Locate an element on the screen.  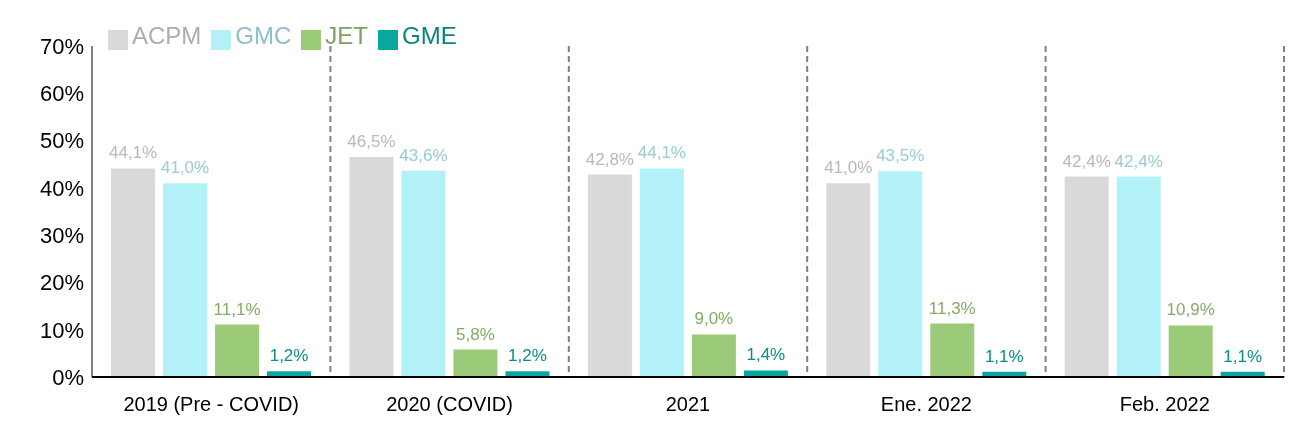
data-label: 1,4% is located at coordinates (766, 355).